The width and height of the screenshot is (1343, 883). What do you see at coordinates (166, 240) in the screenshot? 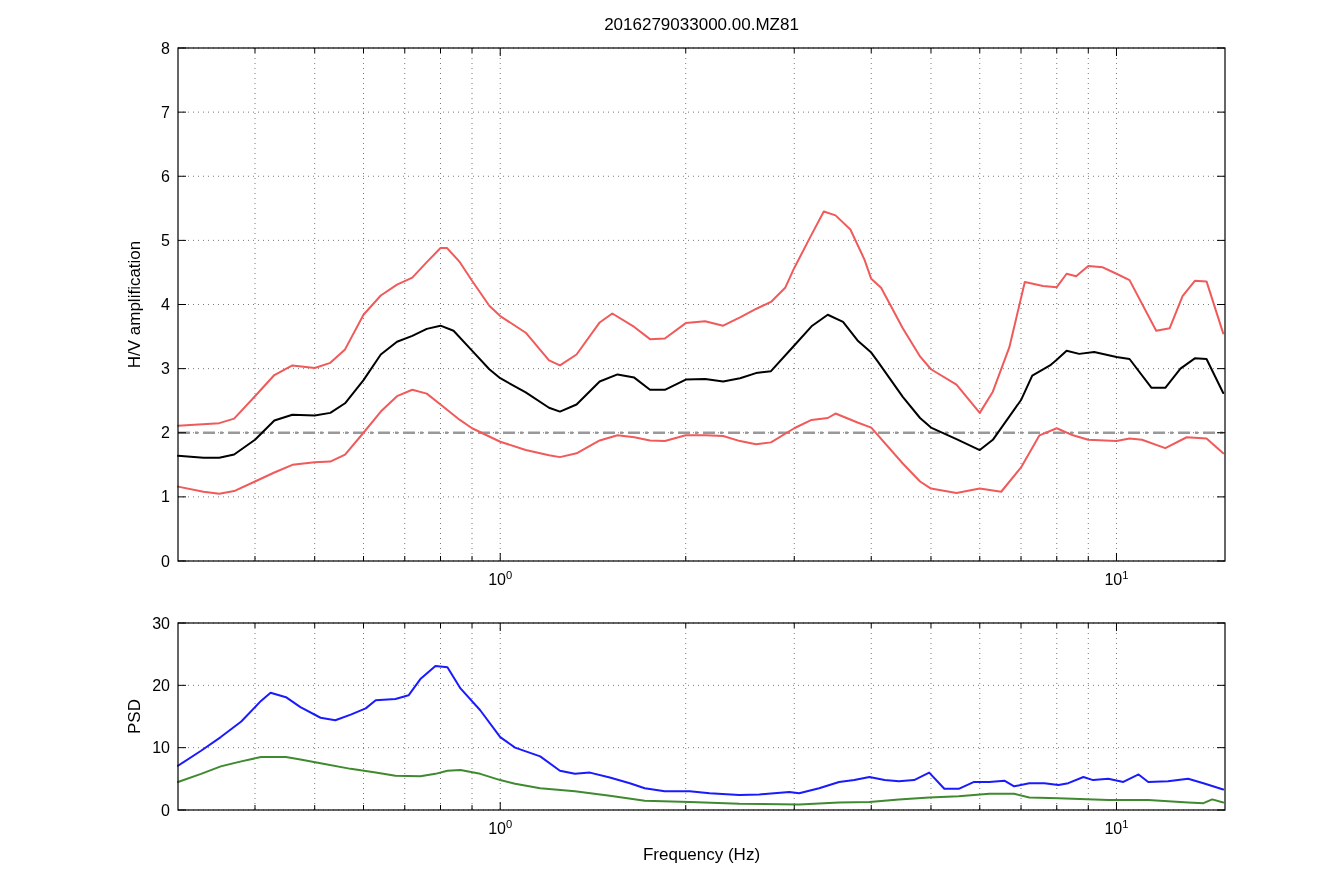
I see `y-tick-label: 5` at bounding box center [166, 240].